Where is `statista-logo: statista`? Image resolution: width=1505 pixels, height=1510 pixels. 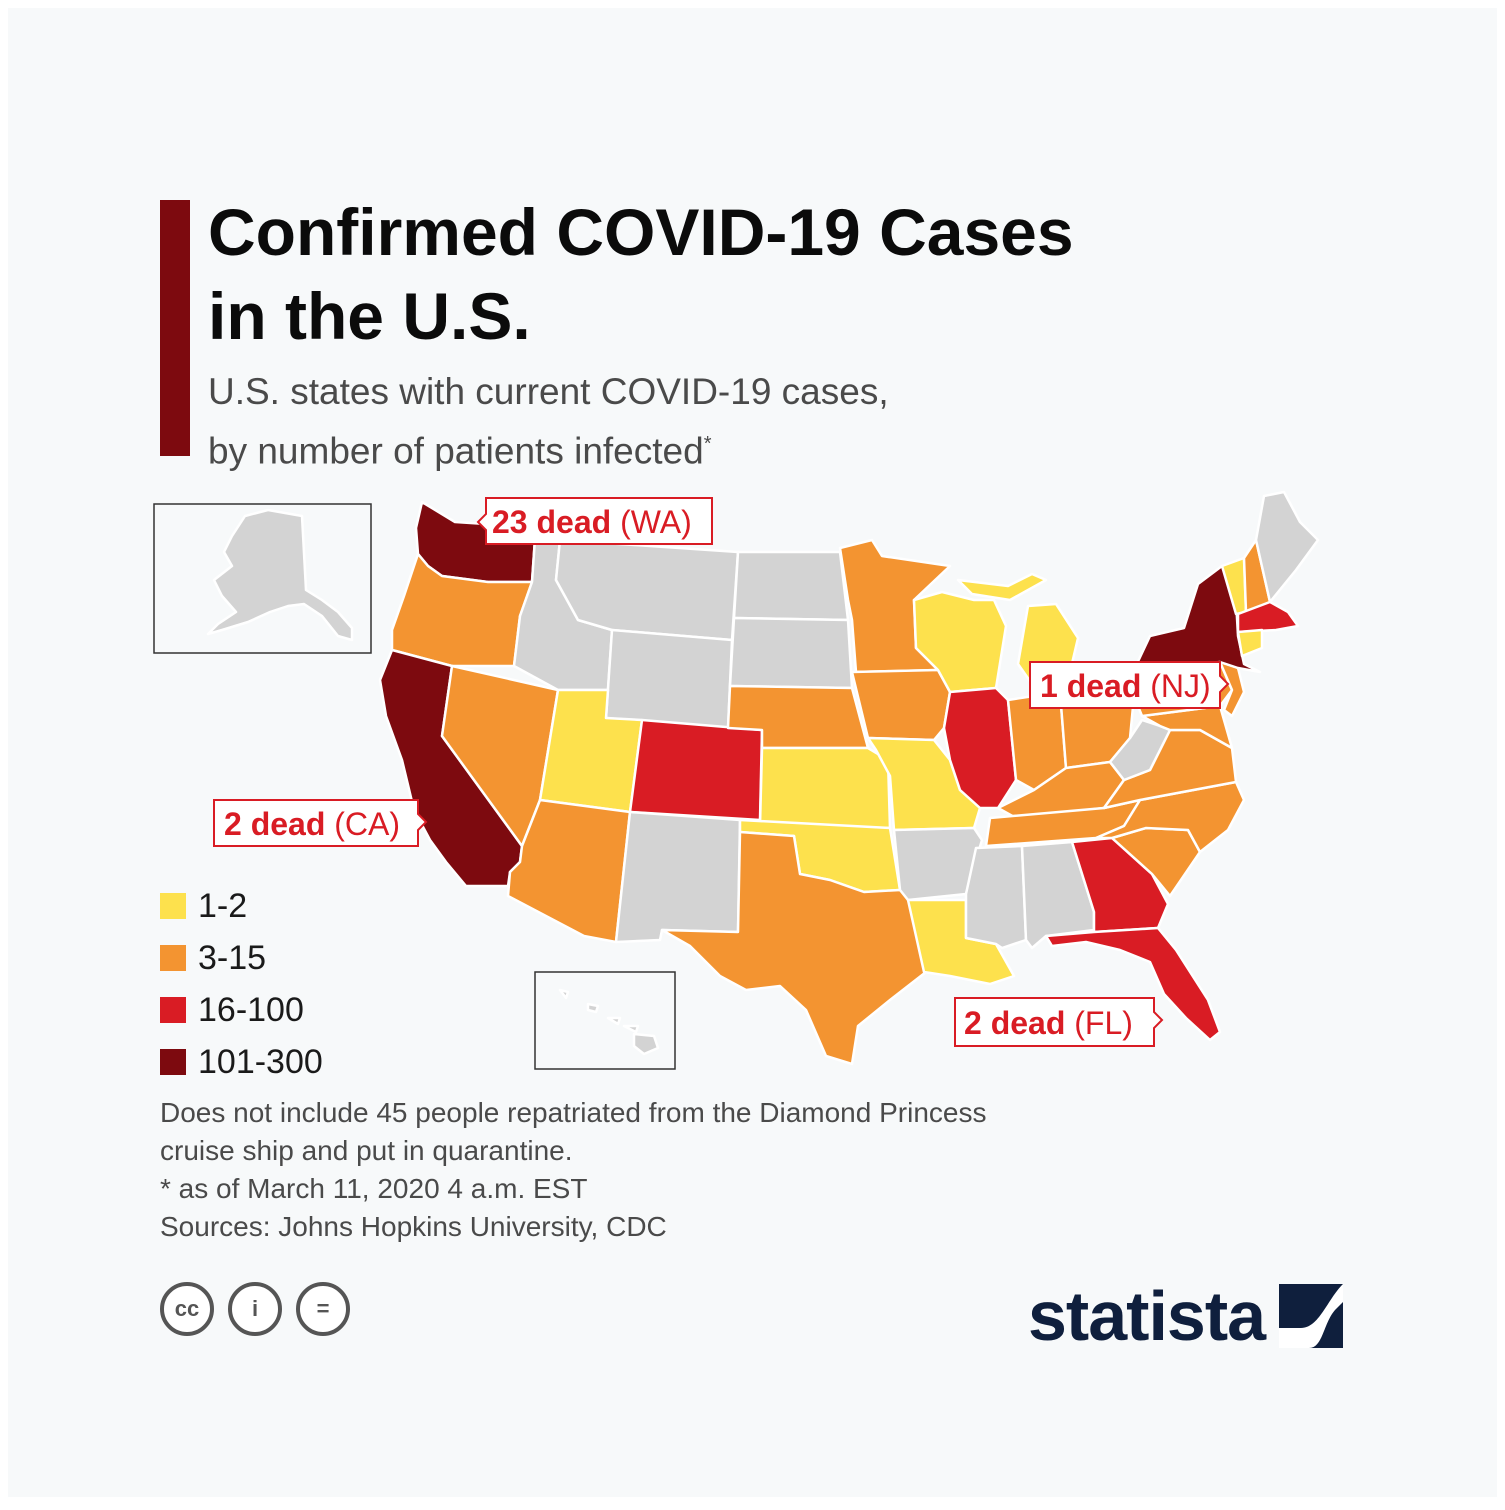
statista-logo: statista is located at coordinates (1186, 1316).